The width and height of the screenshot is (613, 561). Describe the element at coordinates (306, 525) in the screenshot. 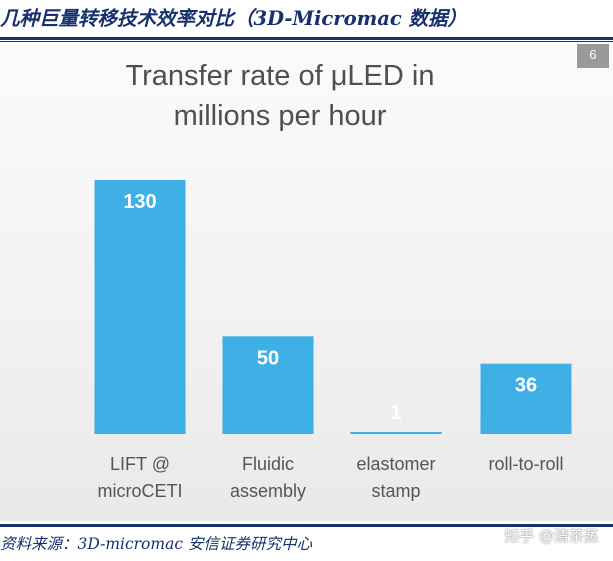

I see `footer-divider` at that location.